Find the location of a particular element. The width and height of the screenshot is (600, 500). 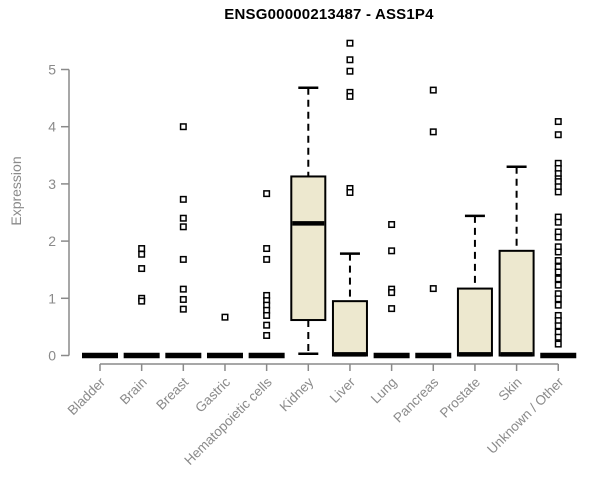

y-axis-title: Expression is located at coordinates (16, 191).